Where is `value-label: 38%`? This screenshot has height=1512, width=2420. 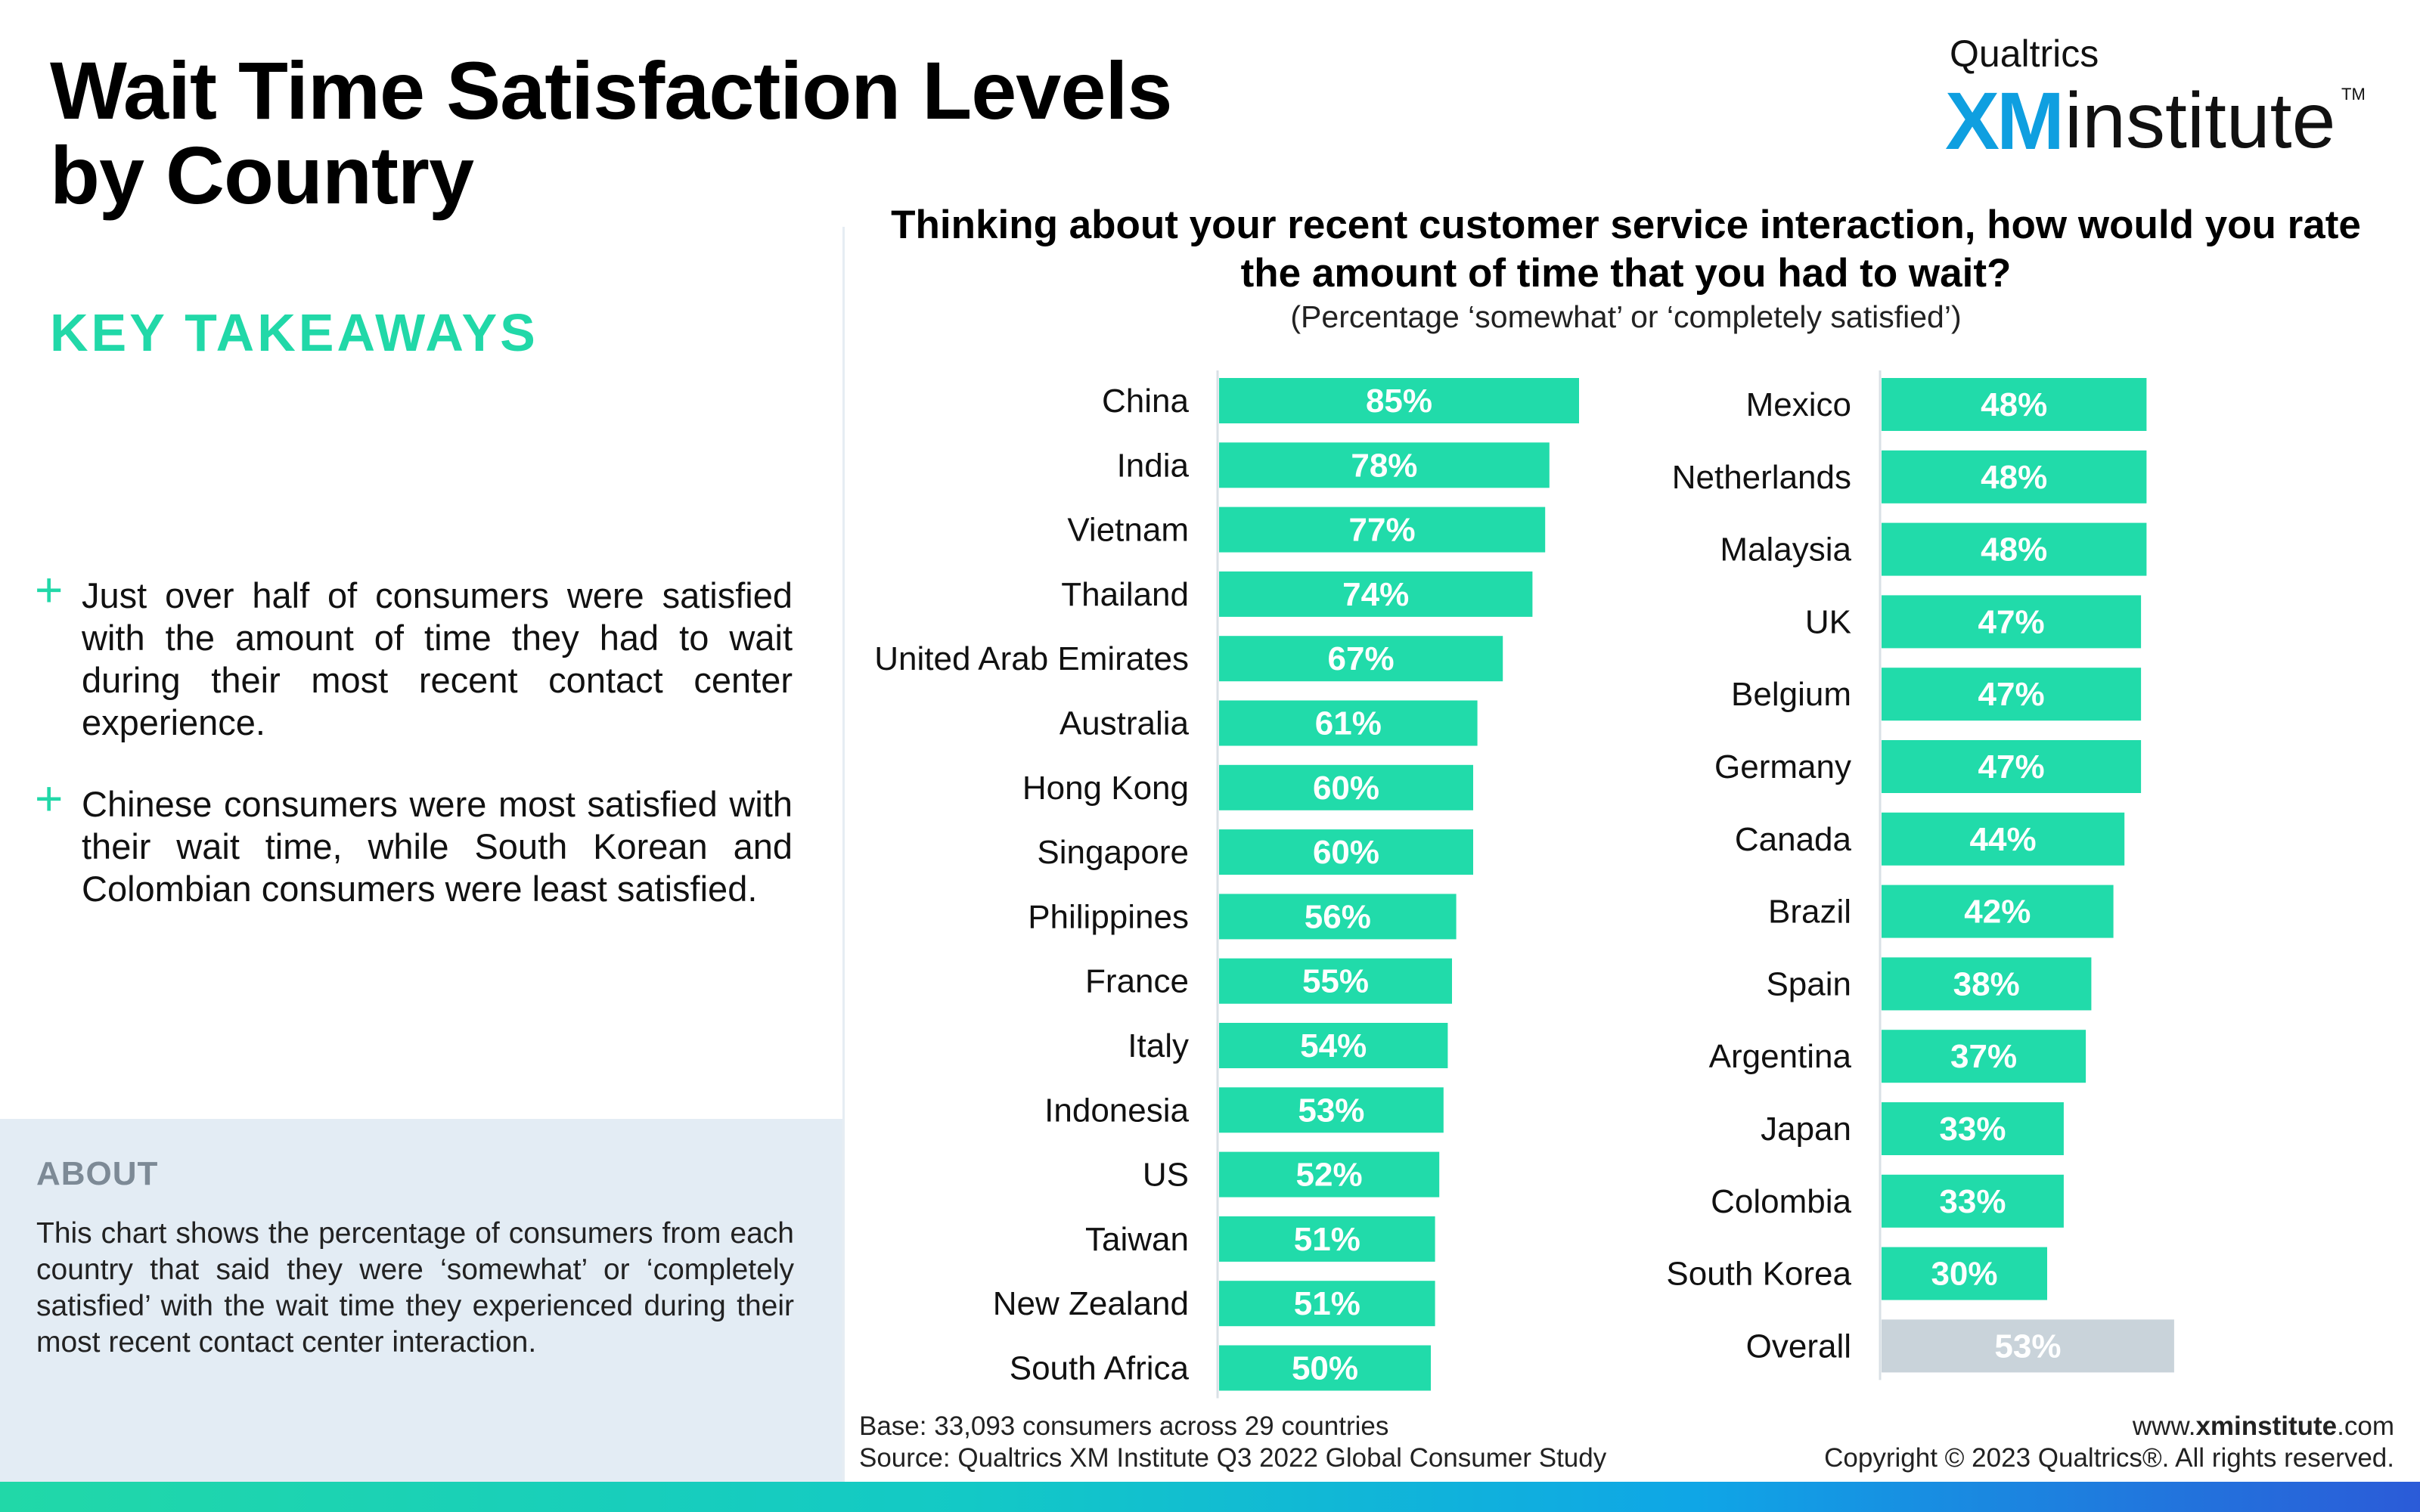
value-label: 38% is located at coordinates (1987, 983).